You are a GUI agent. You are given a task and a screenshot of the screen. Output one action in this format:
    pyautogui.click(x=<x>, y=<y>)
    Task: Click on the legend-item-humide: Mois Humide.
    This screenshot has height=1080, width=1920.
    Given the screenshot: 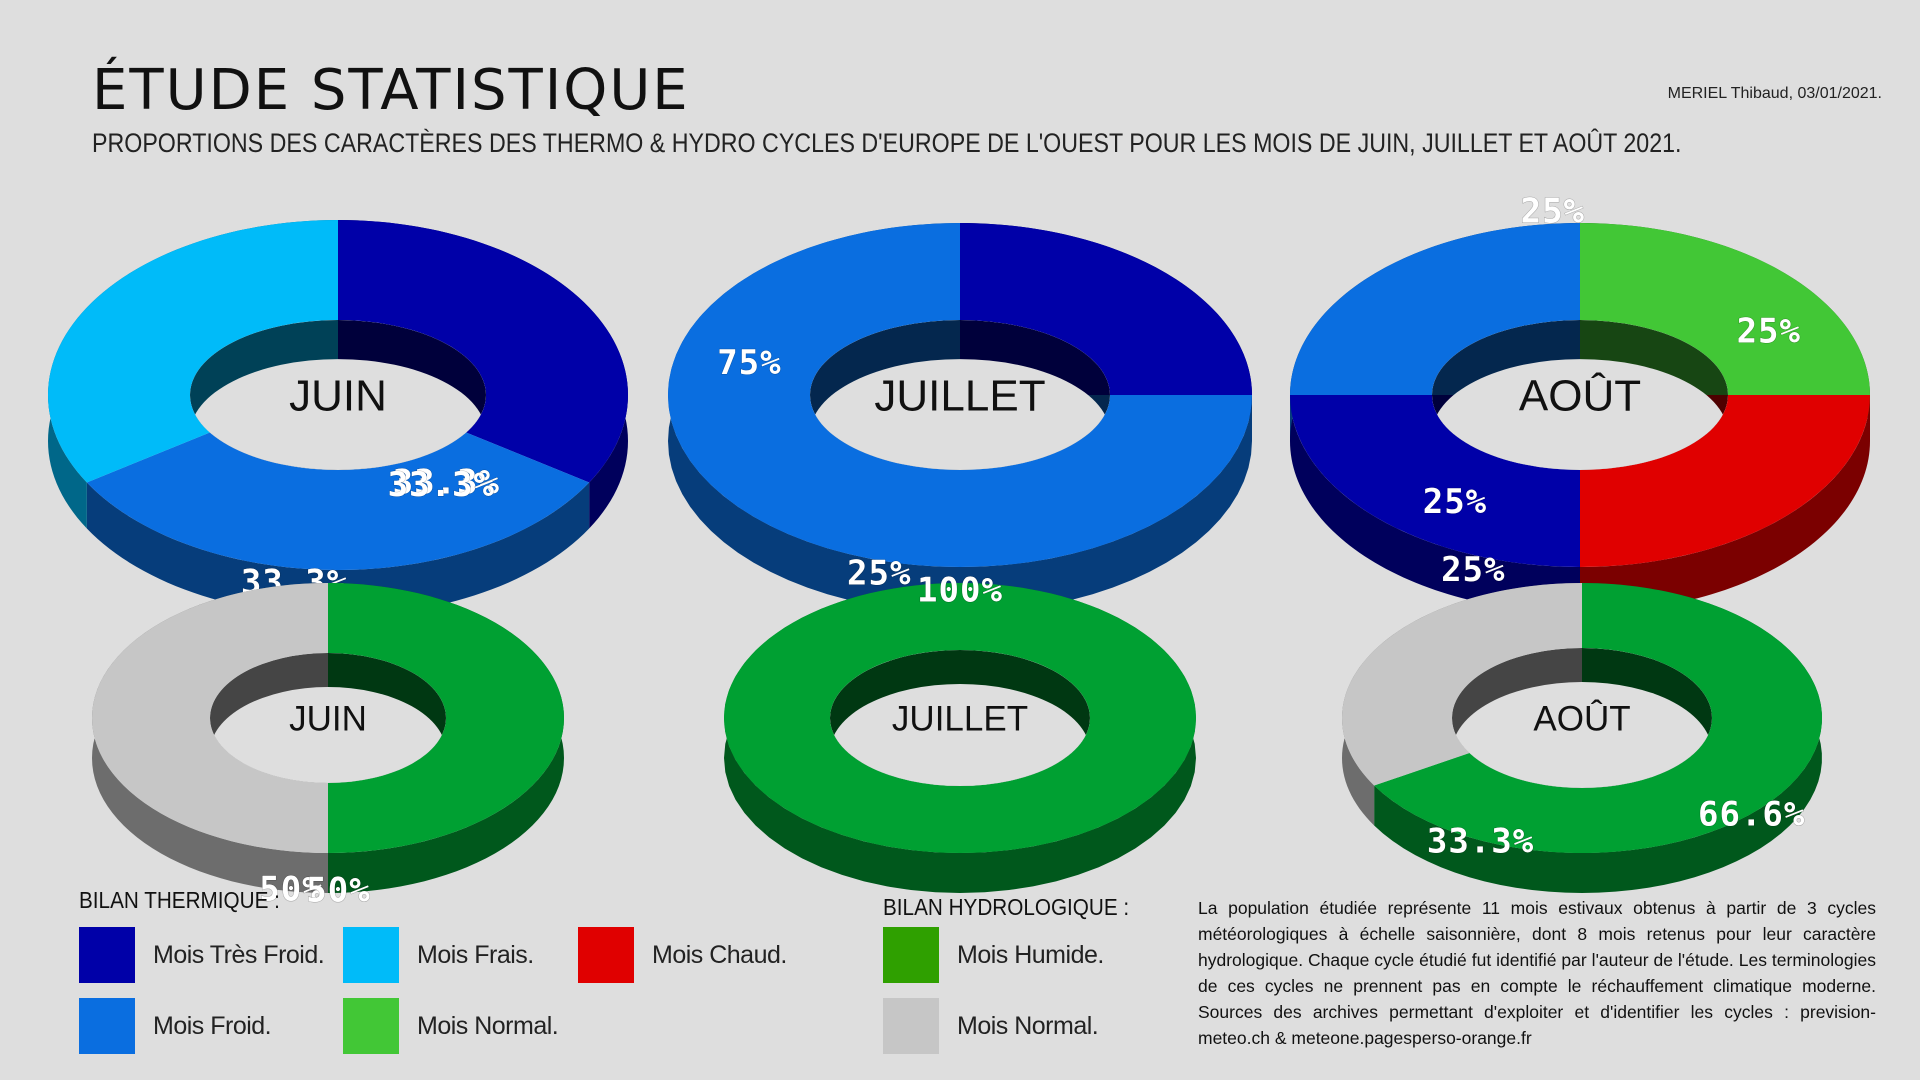 What is the action you would take?
    pyautogui.click(x=993, y=955)
    